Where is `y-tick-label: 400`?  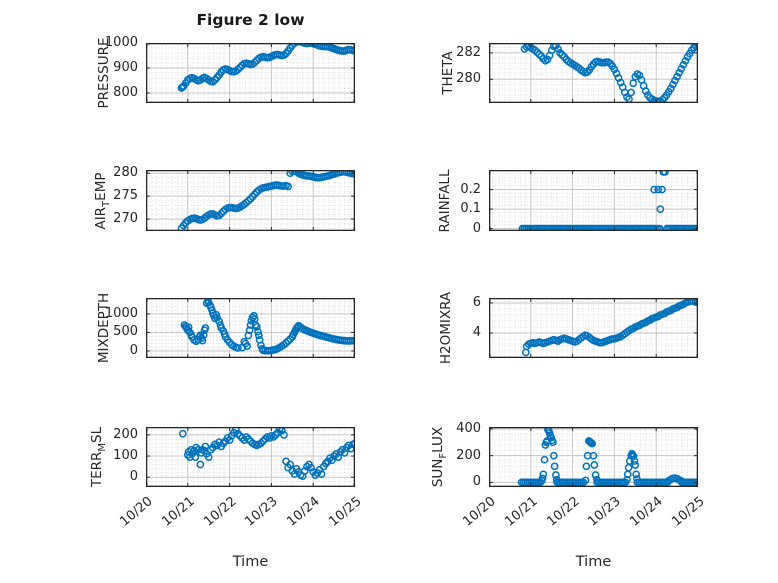 y-tick-label: 400 is located at coordinates (468, 428).